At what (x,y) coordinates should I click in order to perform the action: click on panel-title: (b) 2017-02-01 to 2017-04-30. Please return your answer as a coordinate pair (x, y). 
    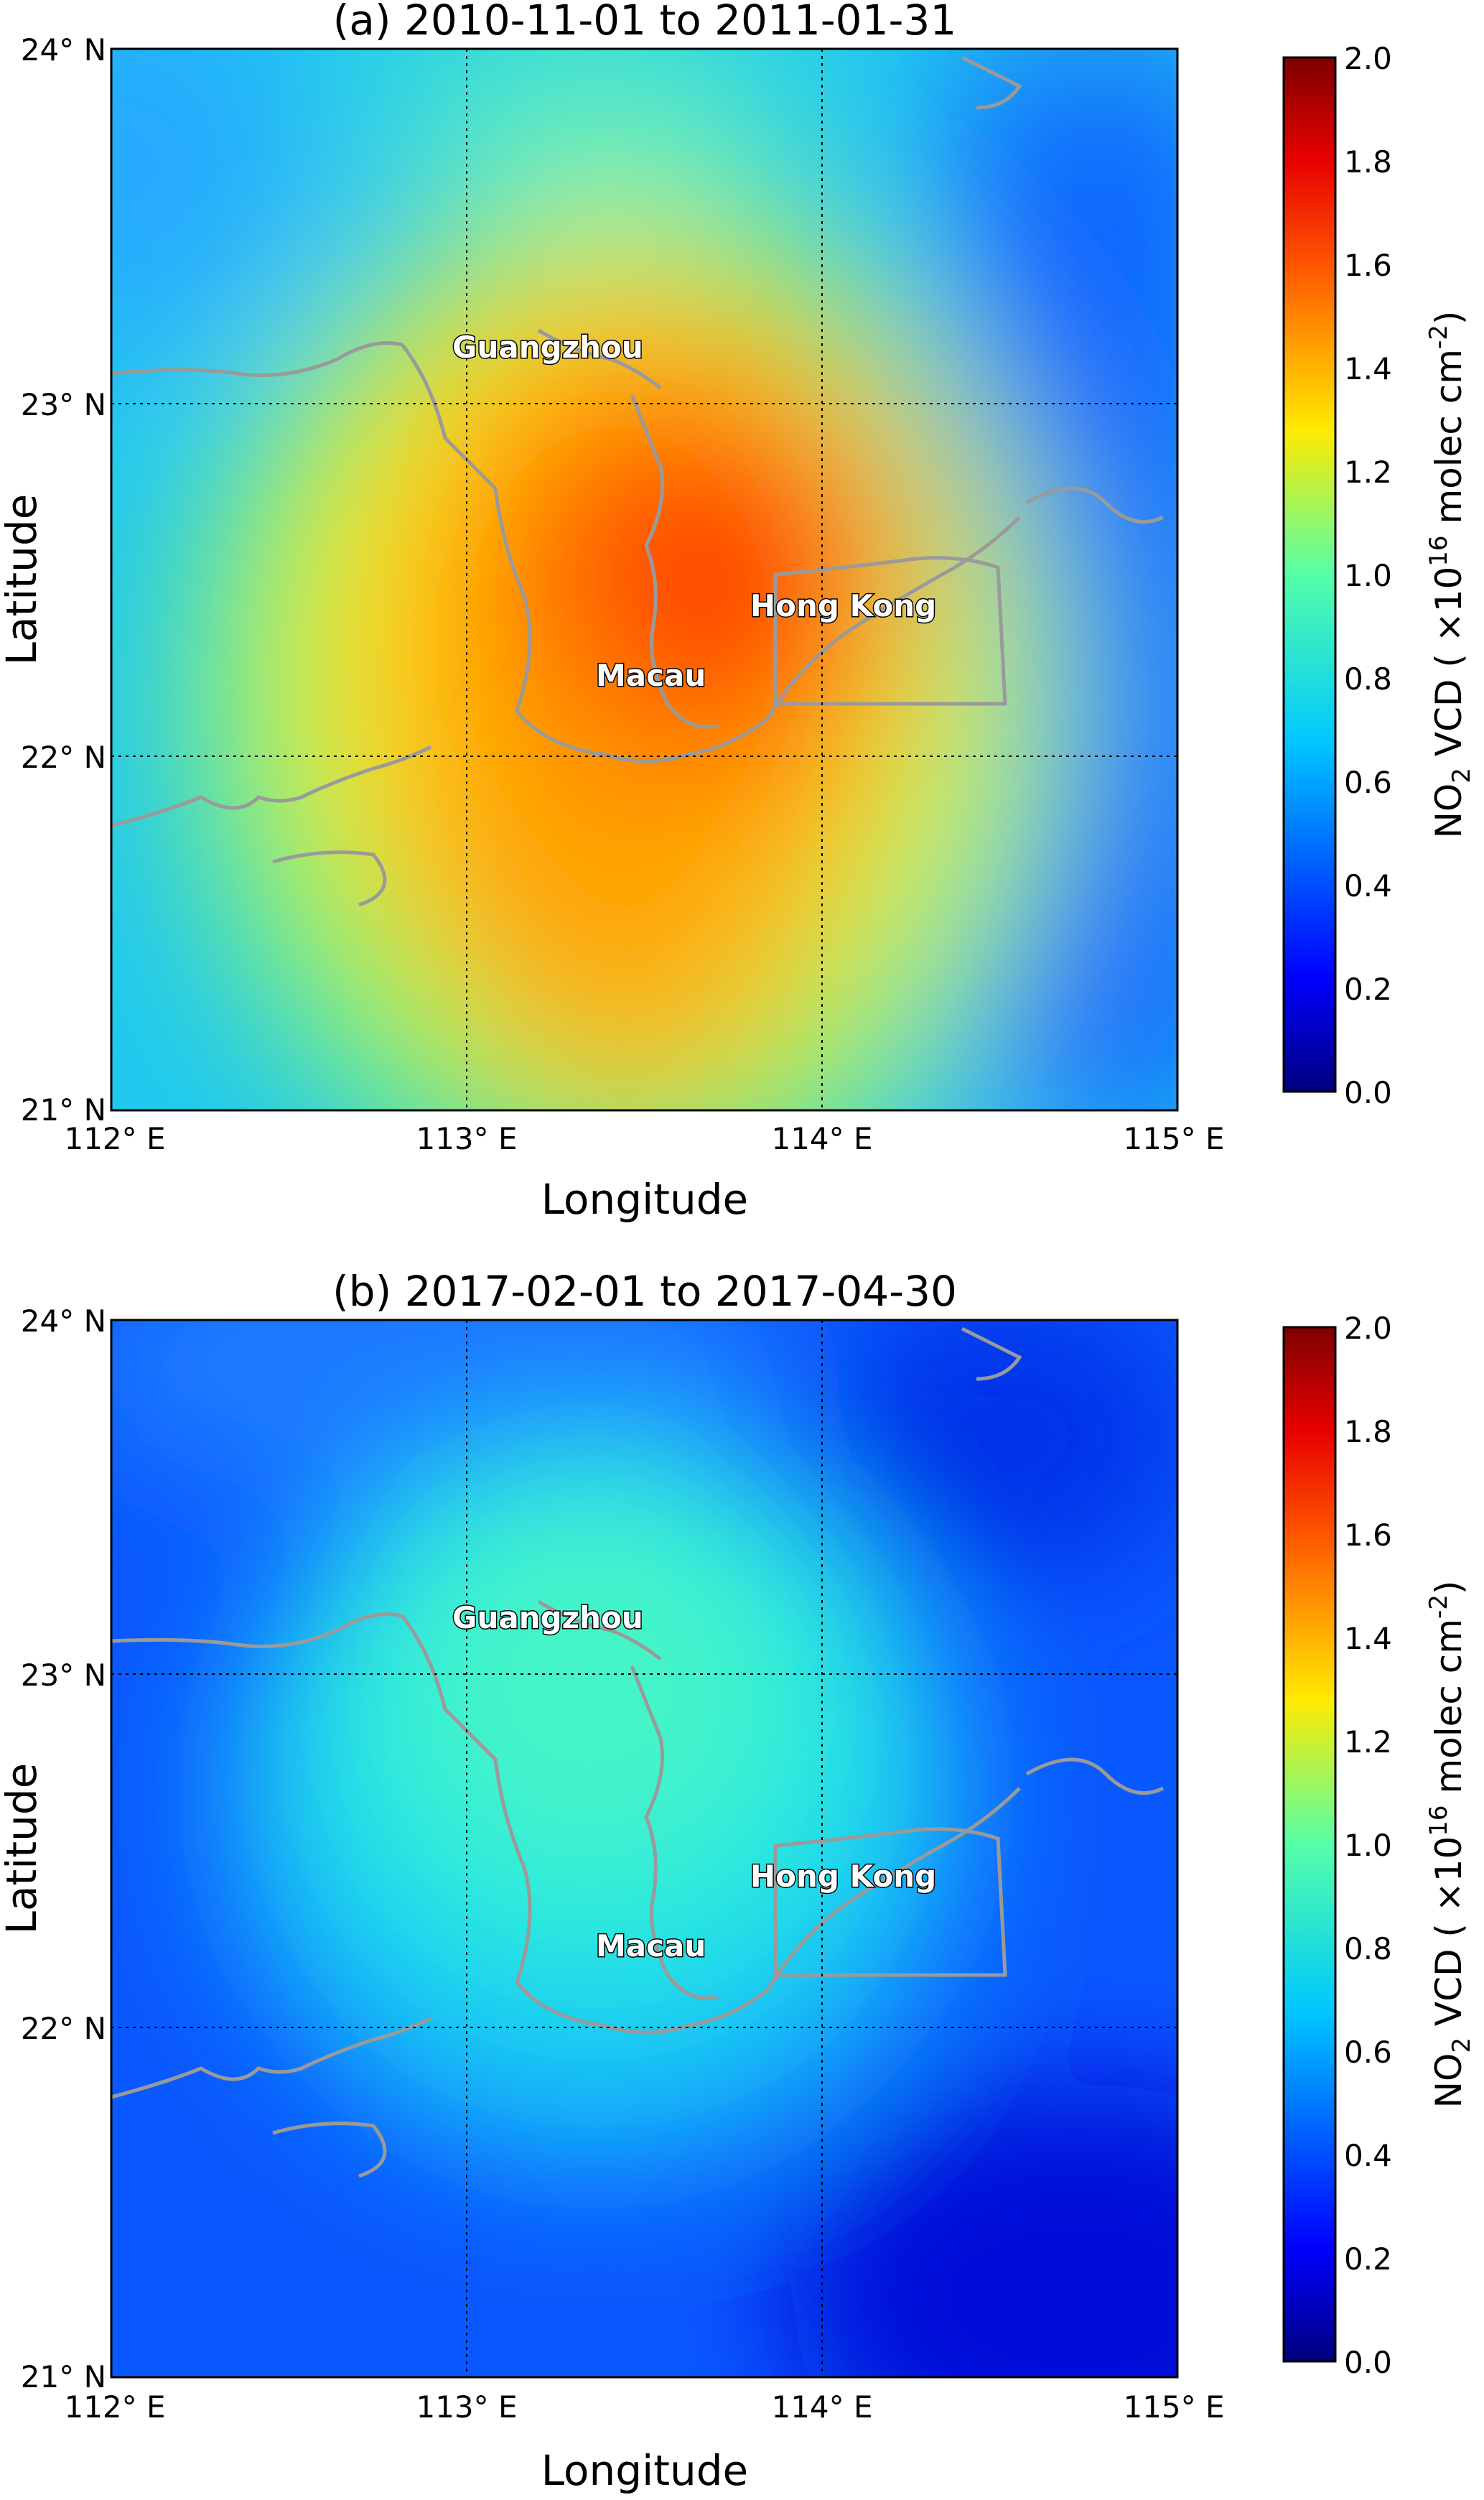
    Looking at the image, I should click on (644, 1291).